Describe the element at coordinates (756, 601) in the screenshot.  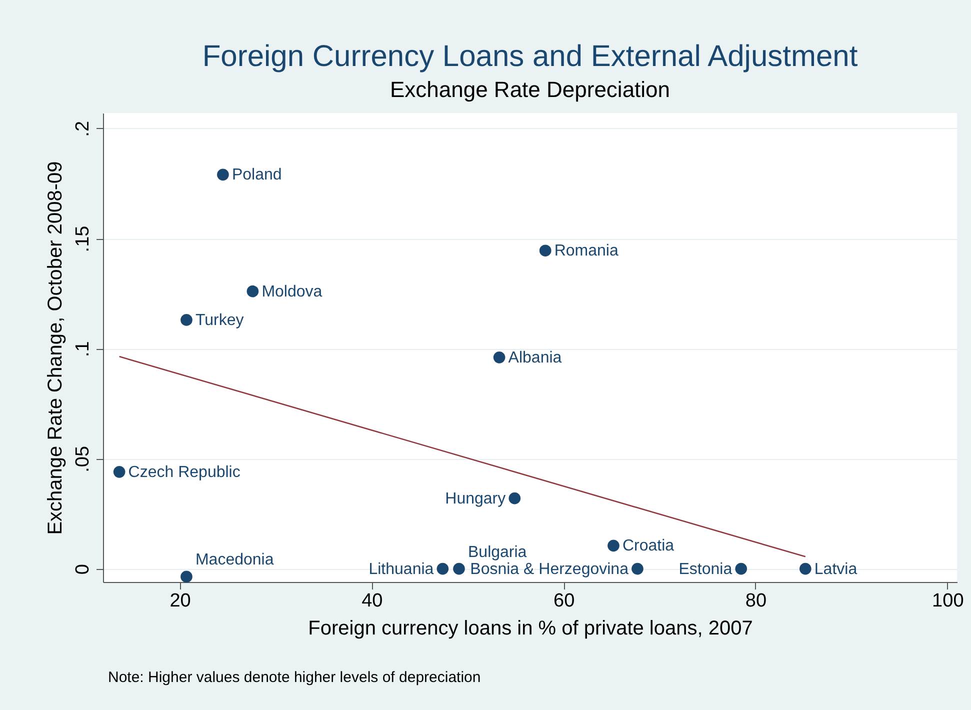
I see `x-tick-label: 80` at that location.